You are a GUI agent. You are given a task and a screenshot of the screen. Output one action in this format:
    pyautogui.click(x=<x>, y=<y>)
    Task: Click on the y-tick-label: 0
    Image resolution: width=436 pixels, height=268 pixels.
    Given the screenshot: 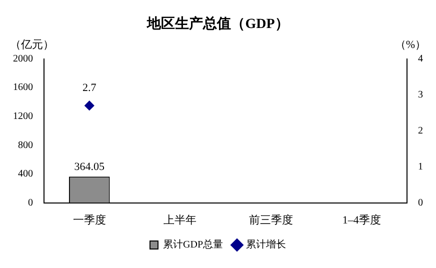 What is the action you would take?
    pyautogui.click(x=30, y=202)
    